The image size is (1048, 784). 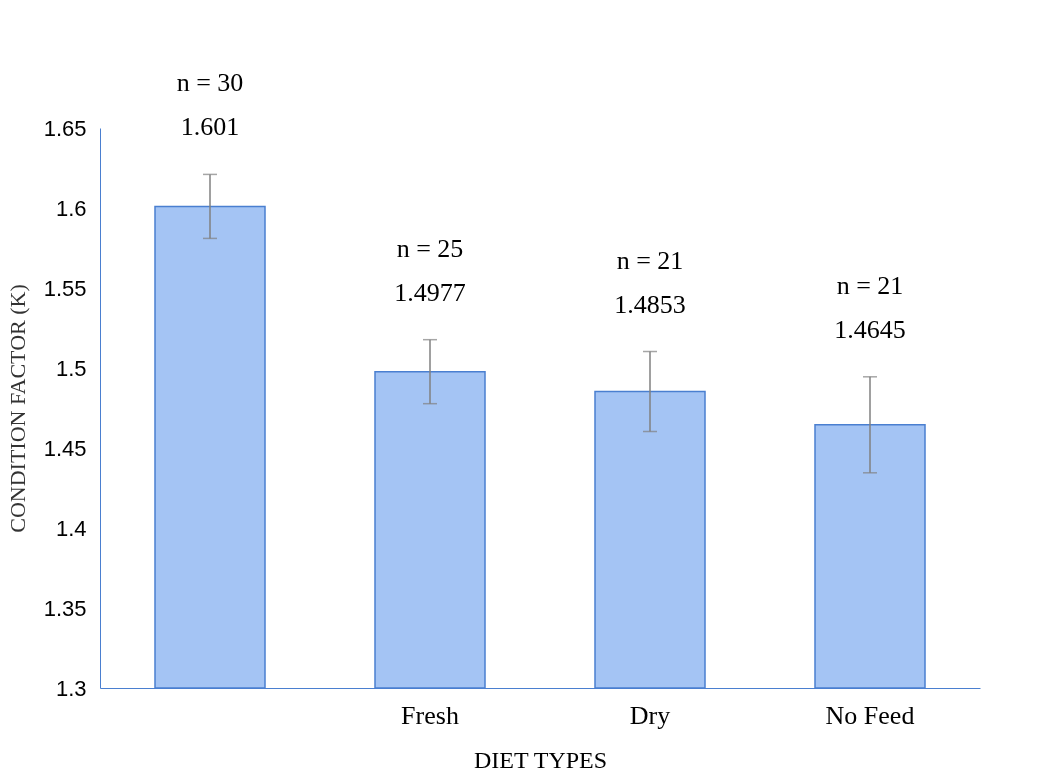 I want to click on y-tick-label: 1.45, so click(x=65, y=448).